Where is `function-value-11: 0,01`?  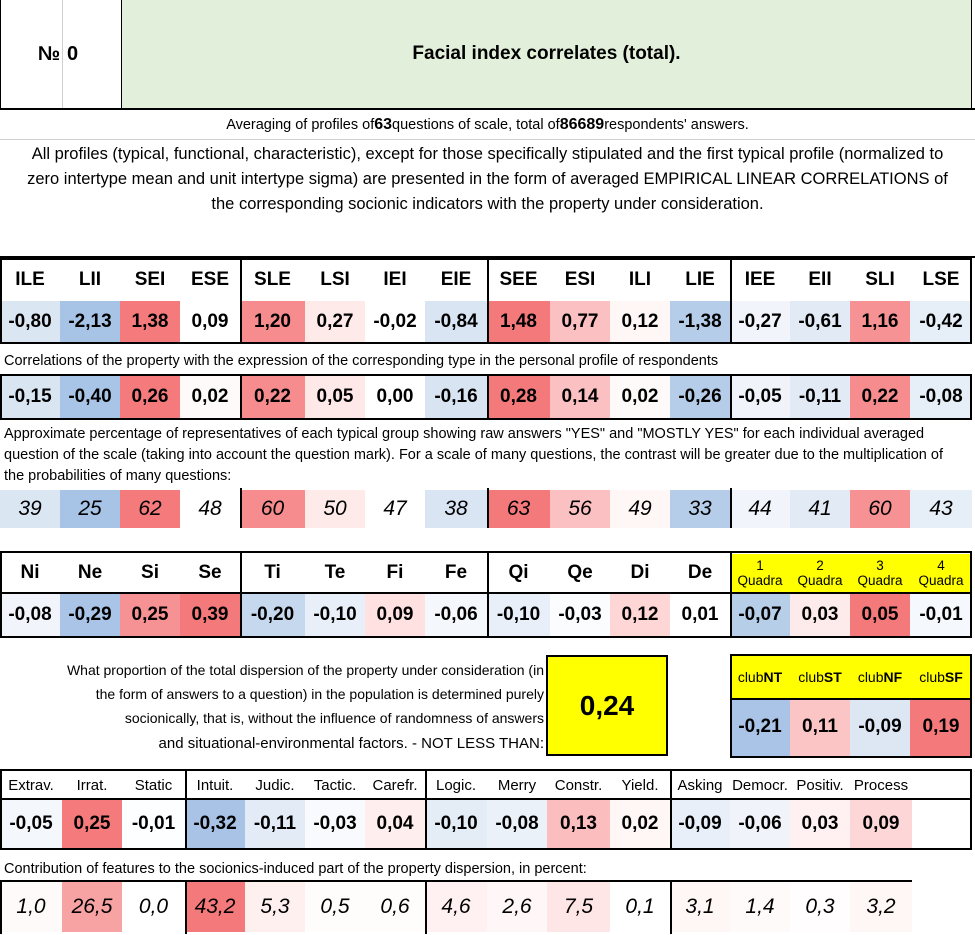 function-value-11: 0,01 is located at coordinates (700, 615).